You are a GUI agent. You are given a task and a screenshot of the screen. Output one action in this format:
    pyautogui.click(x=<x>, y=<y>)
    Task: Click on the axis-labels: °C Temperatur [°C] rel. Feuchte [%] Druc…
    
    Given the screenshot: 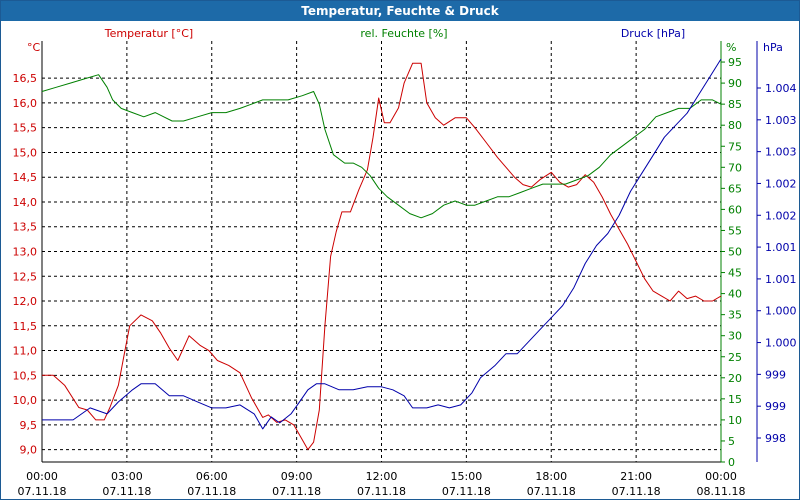 What is the action you would take?
    pyautogui.click(x=405, y=40)
    